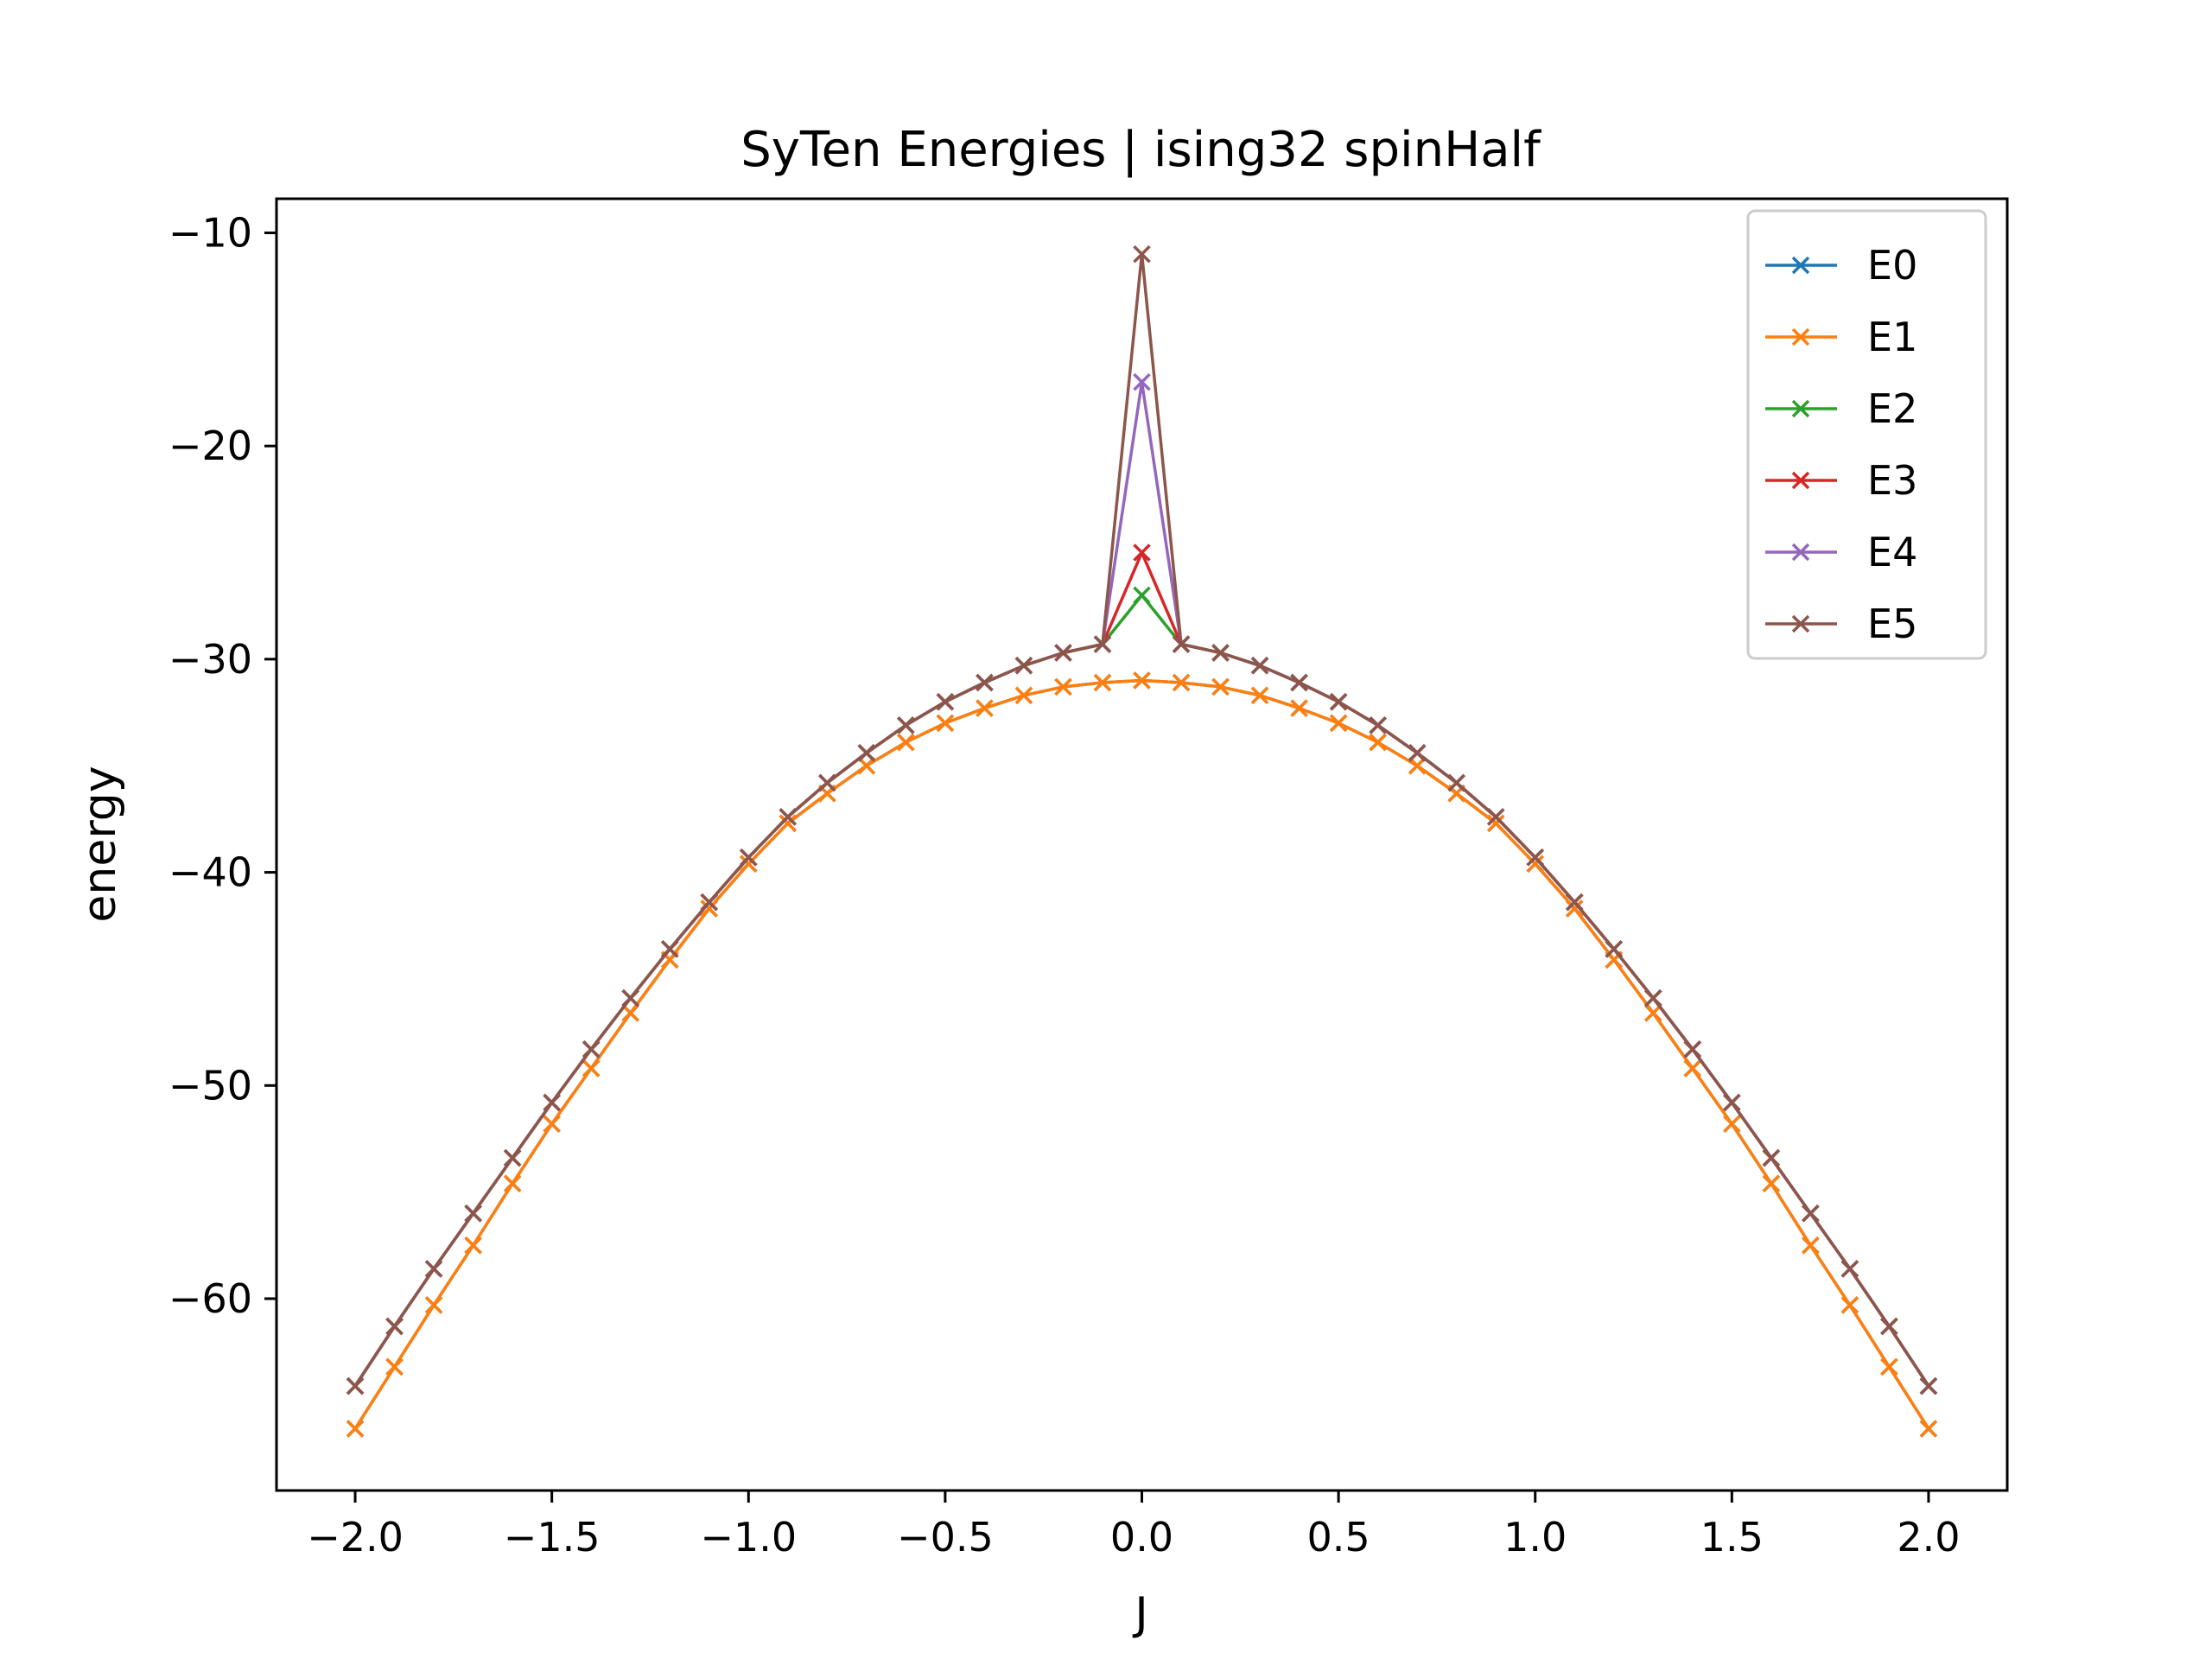 The image size is (2212, 1659). What do you see at coordinates (1139, 1614) in the screenshot?
I see `x-axis-label: J` at bounding box center [1139, 1614].